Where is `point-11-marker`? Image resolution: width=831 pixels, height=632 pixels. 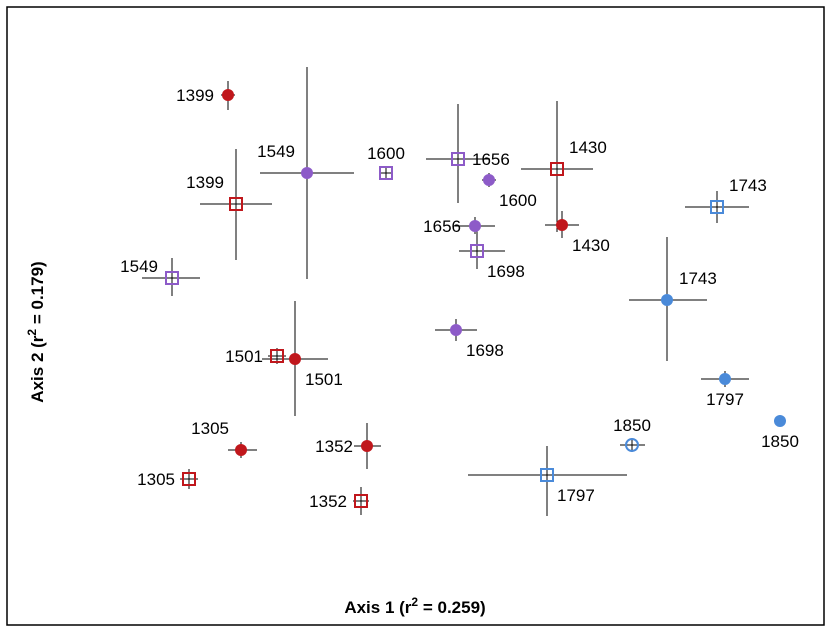
point-11-marker is located at coordinates (172, 278).